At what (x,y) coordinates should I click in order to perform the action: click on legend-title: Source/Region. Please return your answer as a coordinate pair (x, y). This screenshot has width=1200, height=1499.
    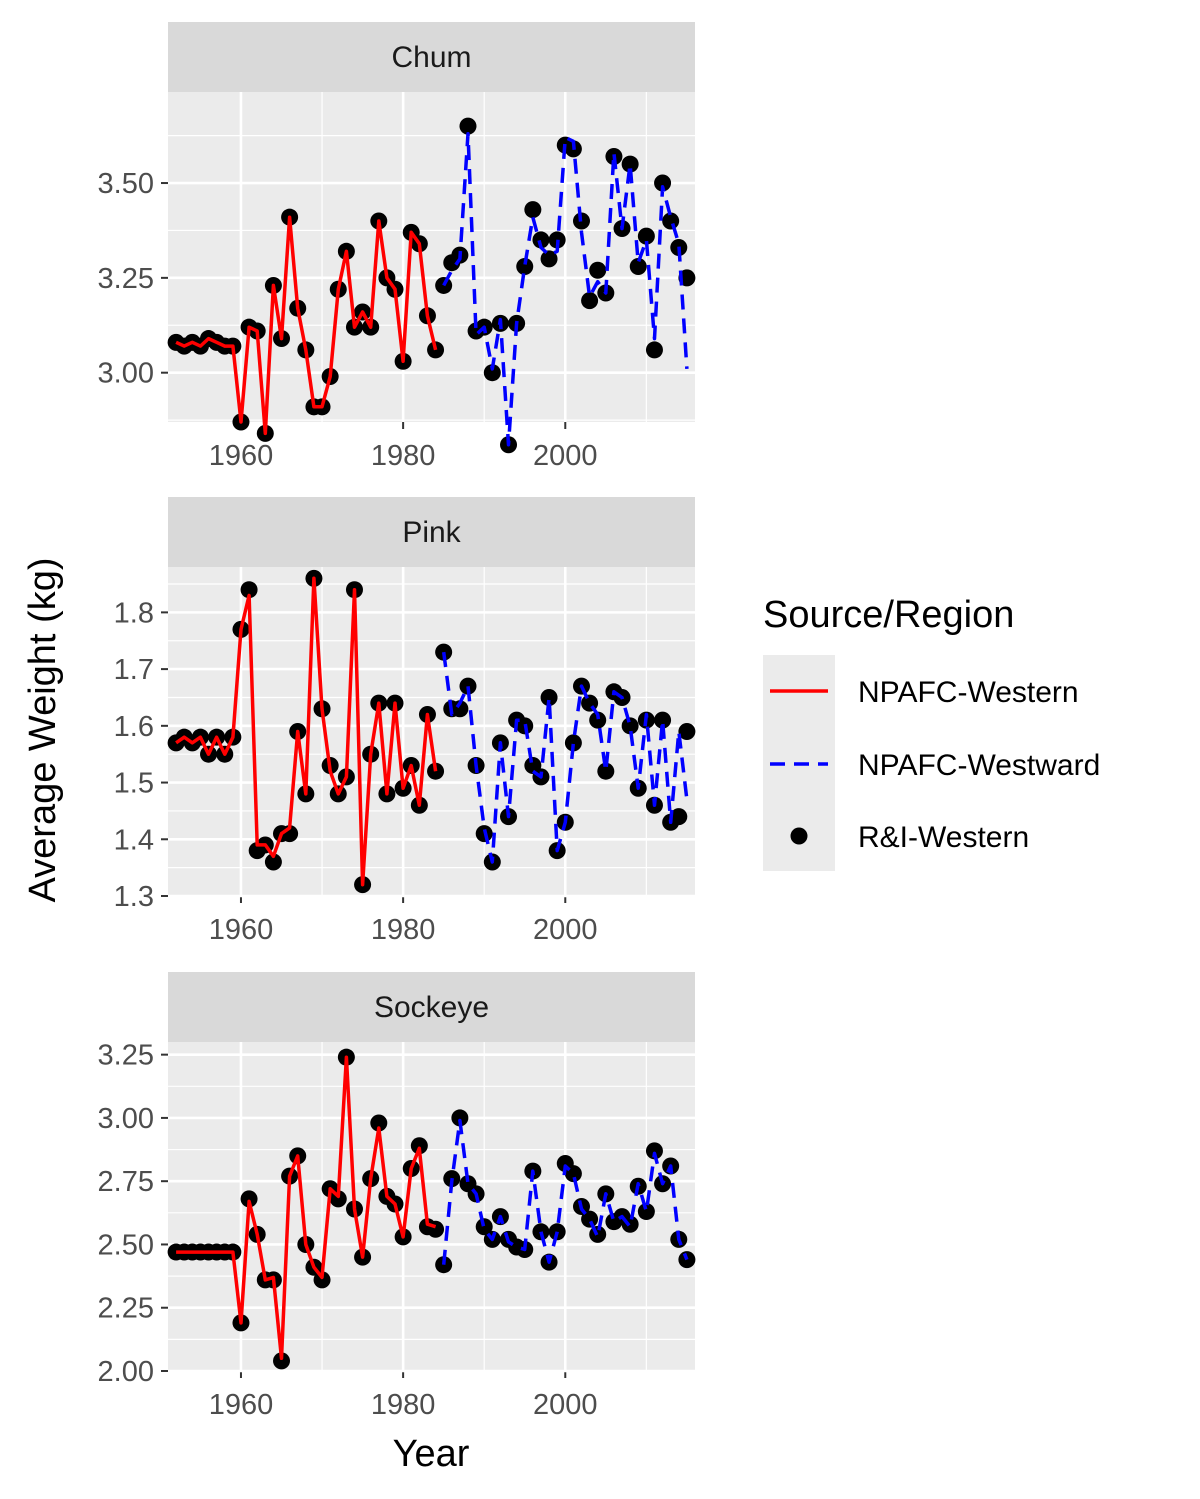
    Looking at the image, I should click on (888, 615).